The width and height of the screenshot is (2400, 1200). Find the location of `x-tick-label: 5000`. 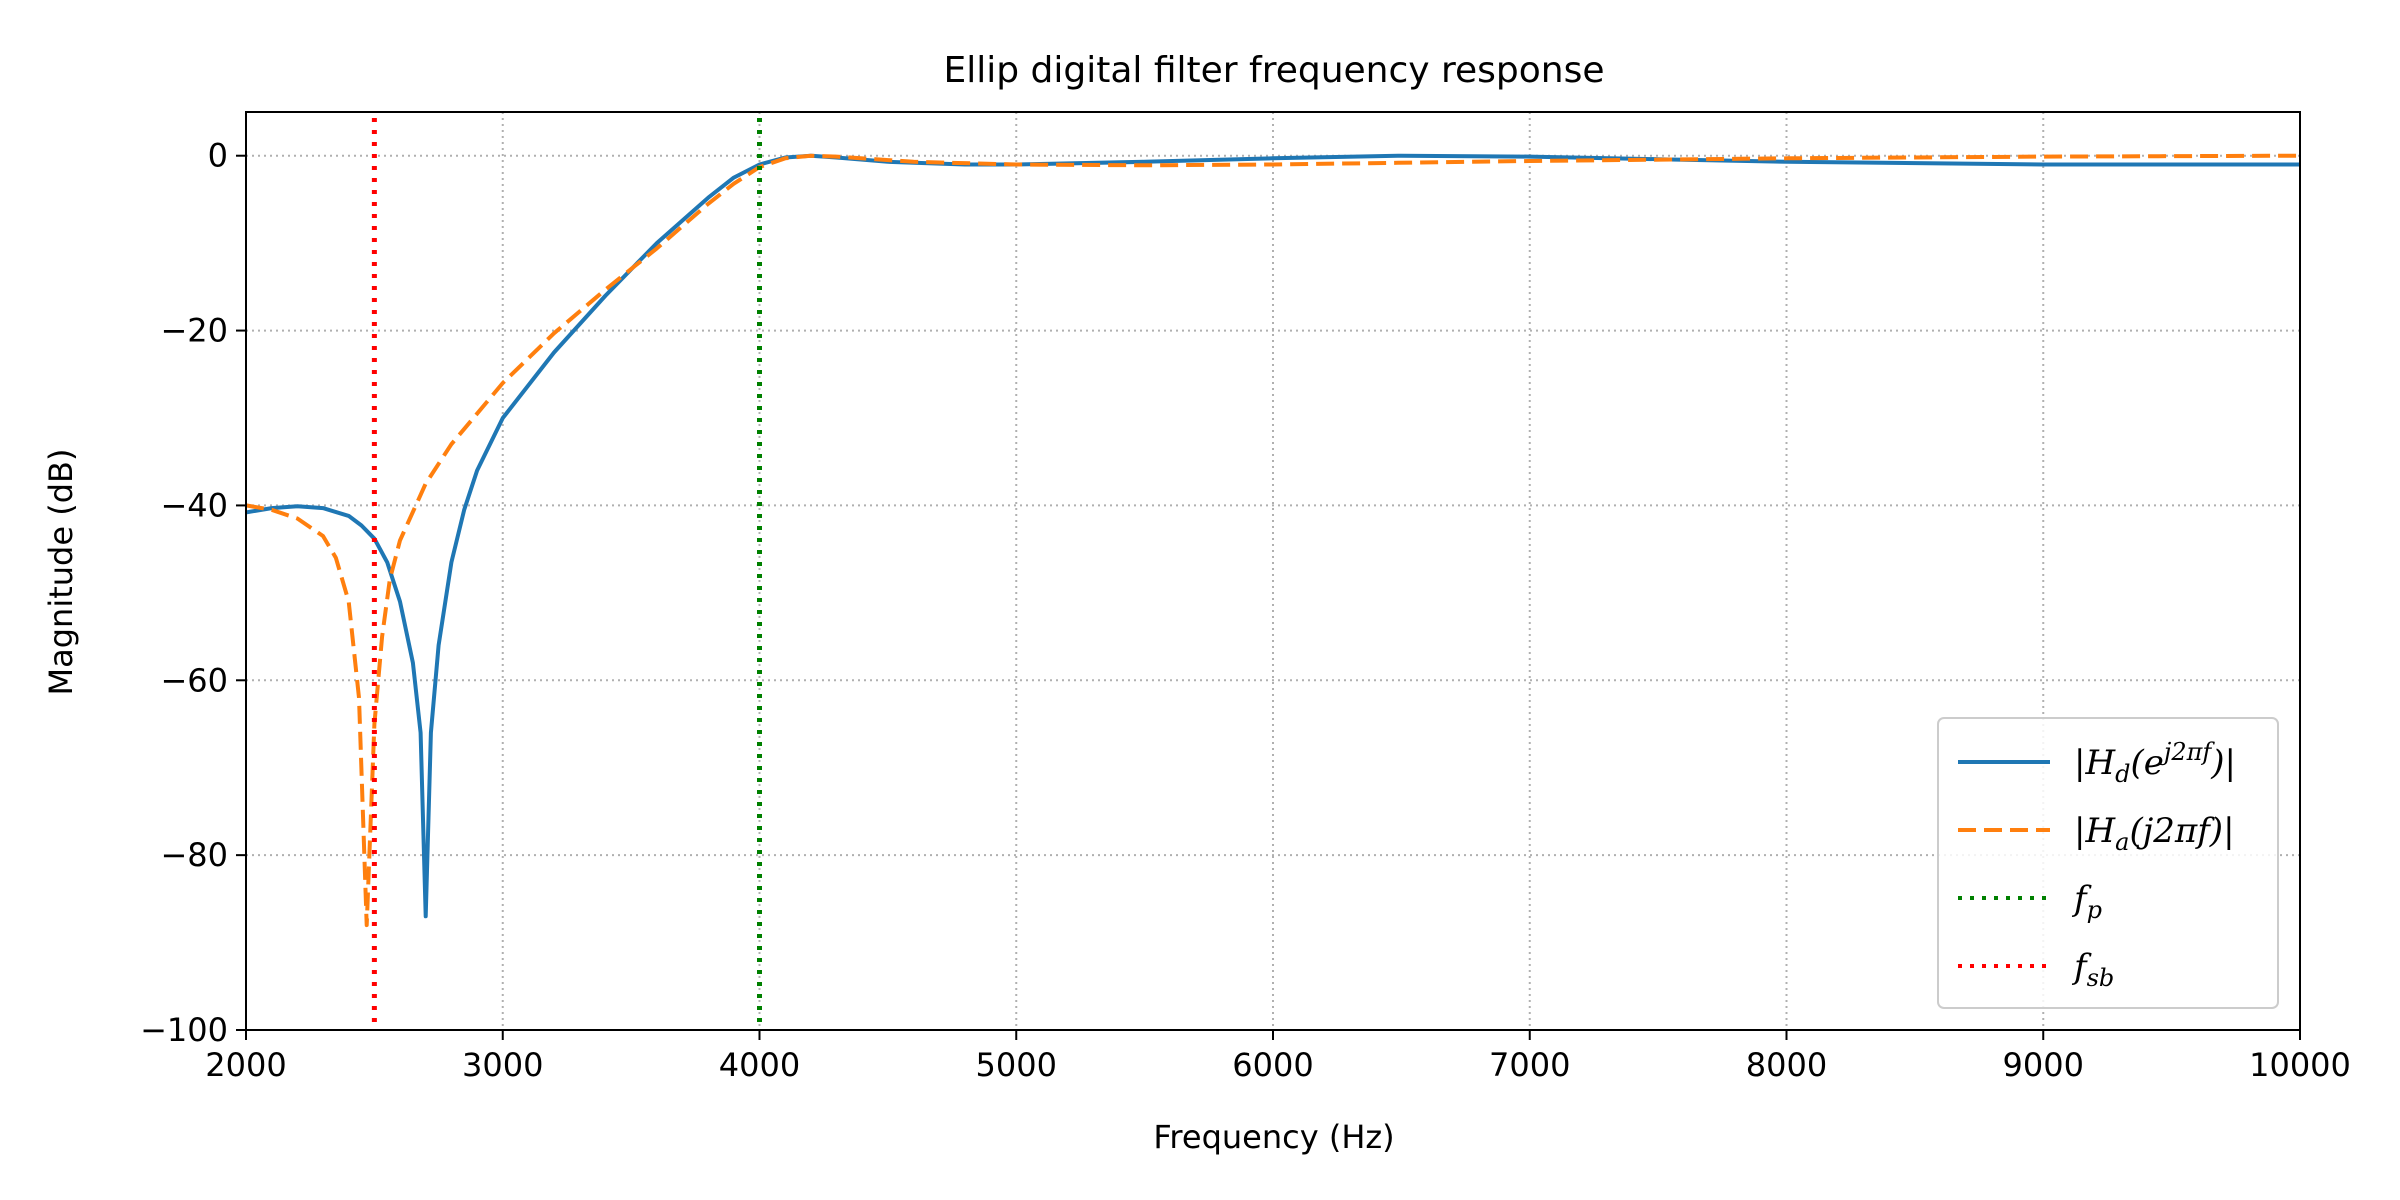

x-tick-label: 5000 is located at coordinates (1016, 1065).